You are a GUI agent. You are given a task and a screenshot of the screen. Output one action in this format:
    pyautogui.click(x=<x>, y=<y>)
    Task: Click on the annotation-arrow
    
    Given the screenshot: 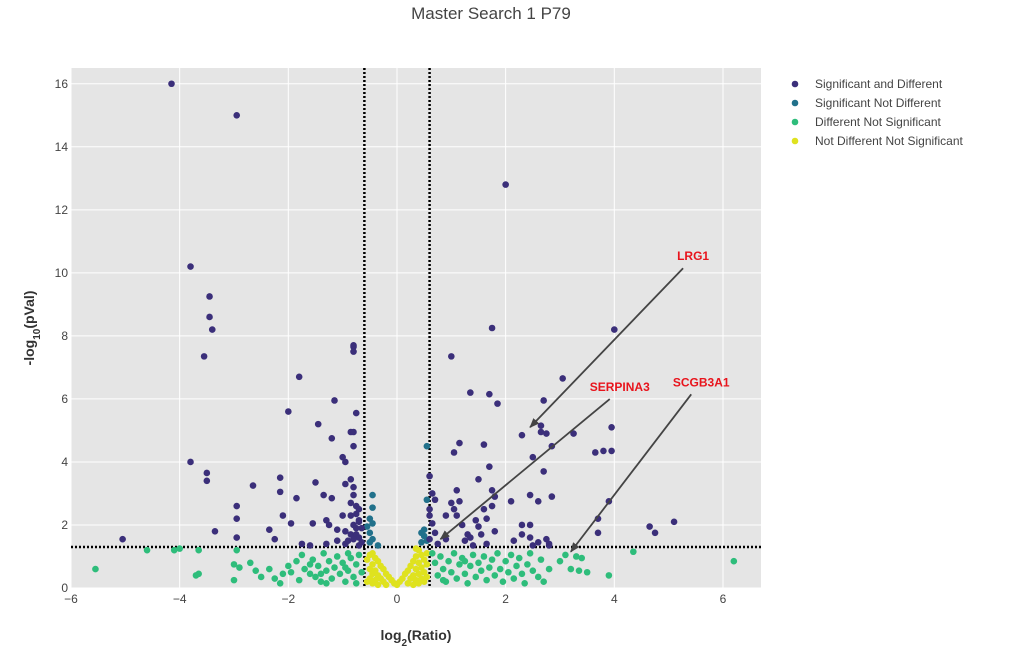 What is the action you would take?
    pyautogui.click(x=606, y=347)
    